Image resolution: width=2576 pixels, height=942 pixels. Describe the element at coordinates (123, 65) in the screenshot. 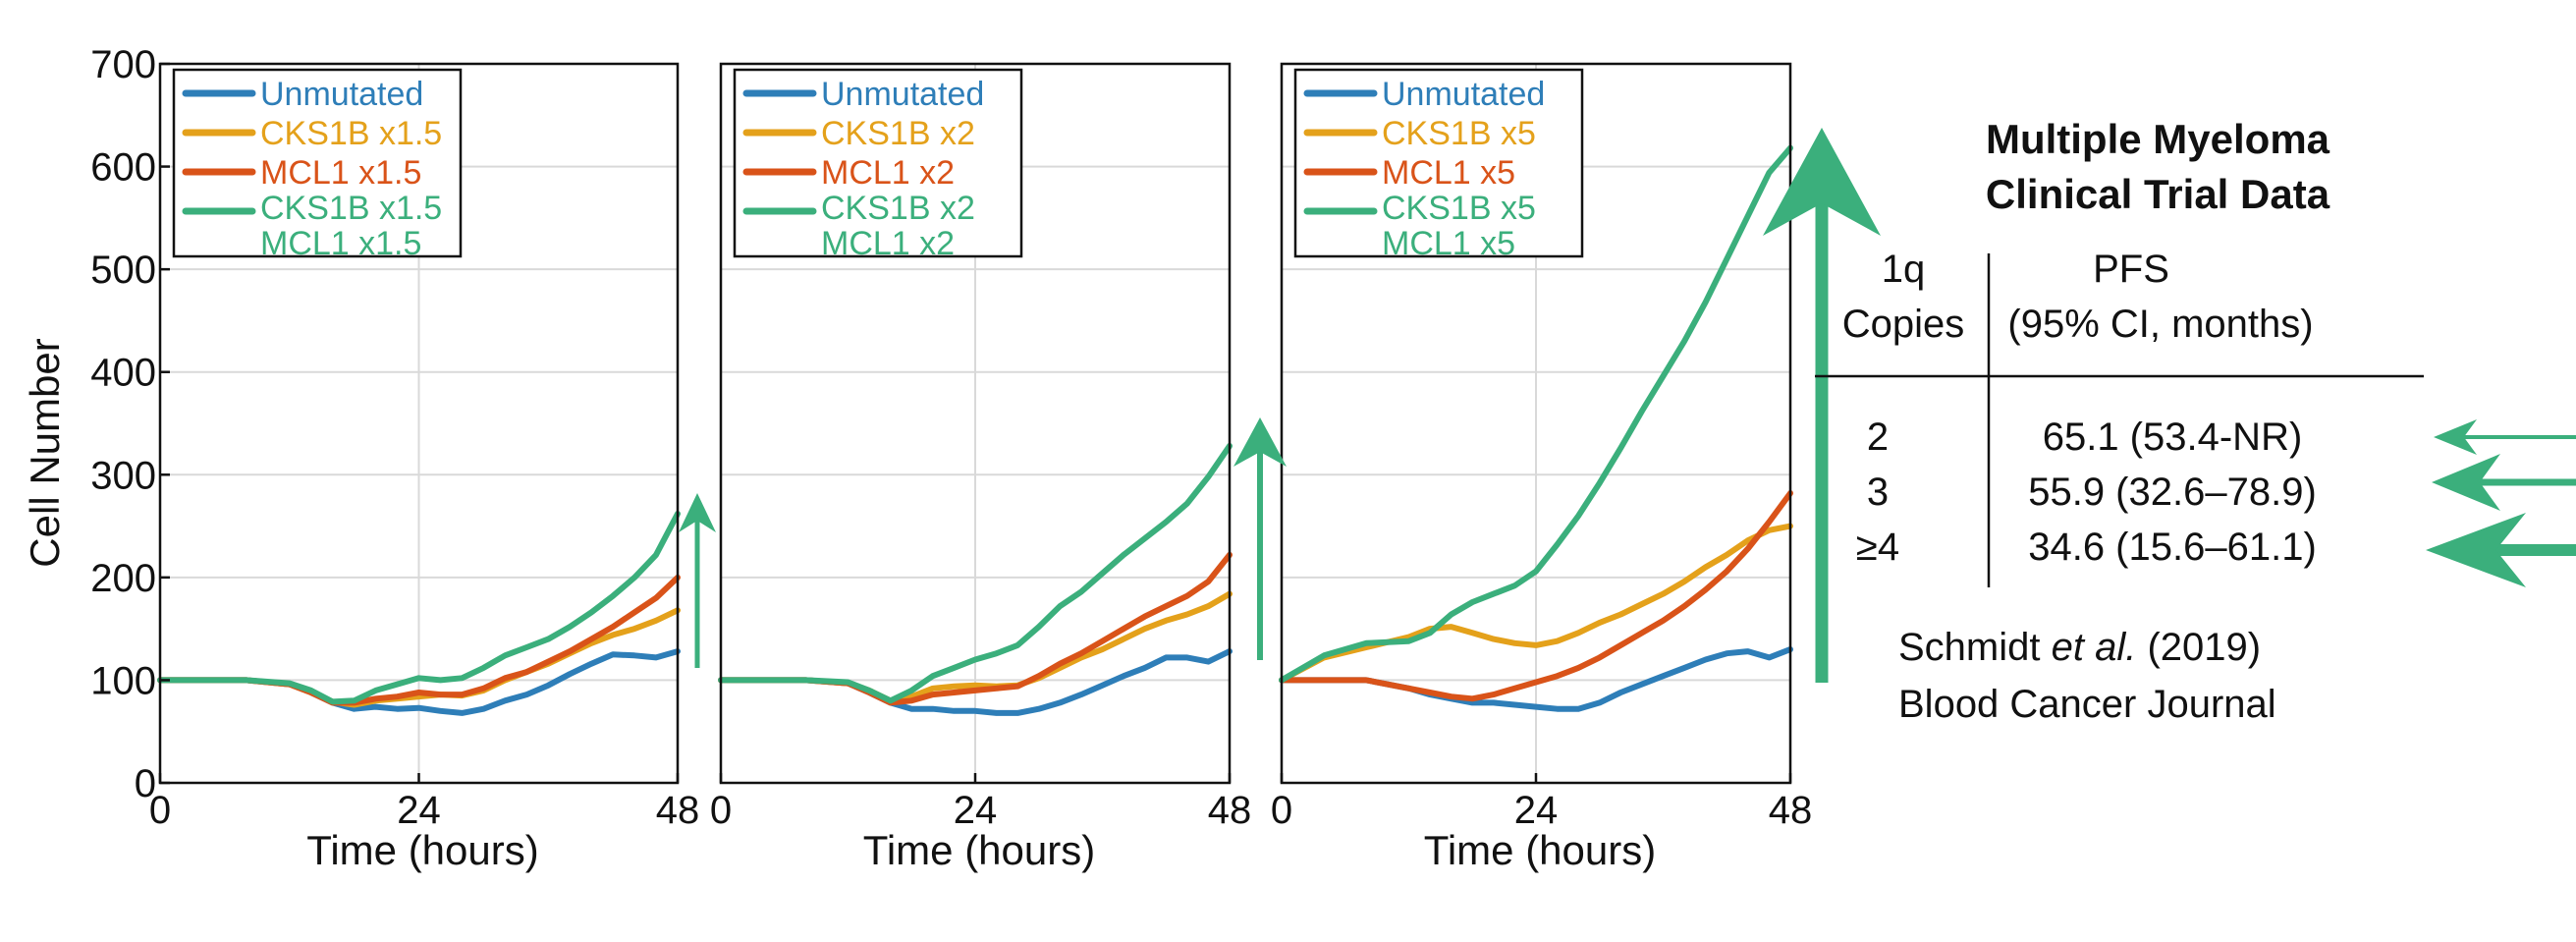

I see `y-tick-label: 700` at that location.